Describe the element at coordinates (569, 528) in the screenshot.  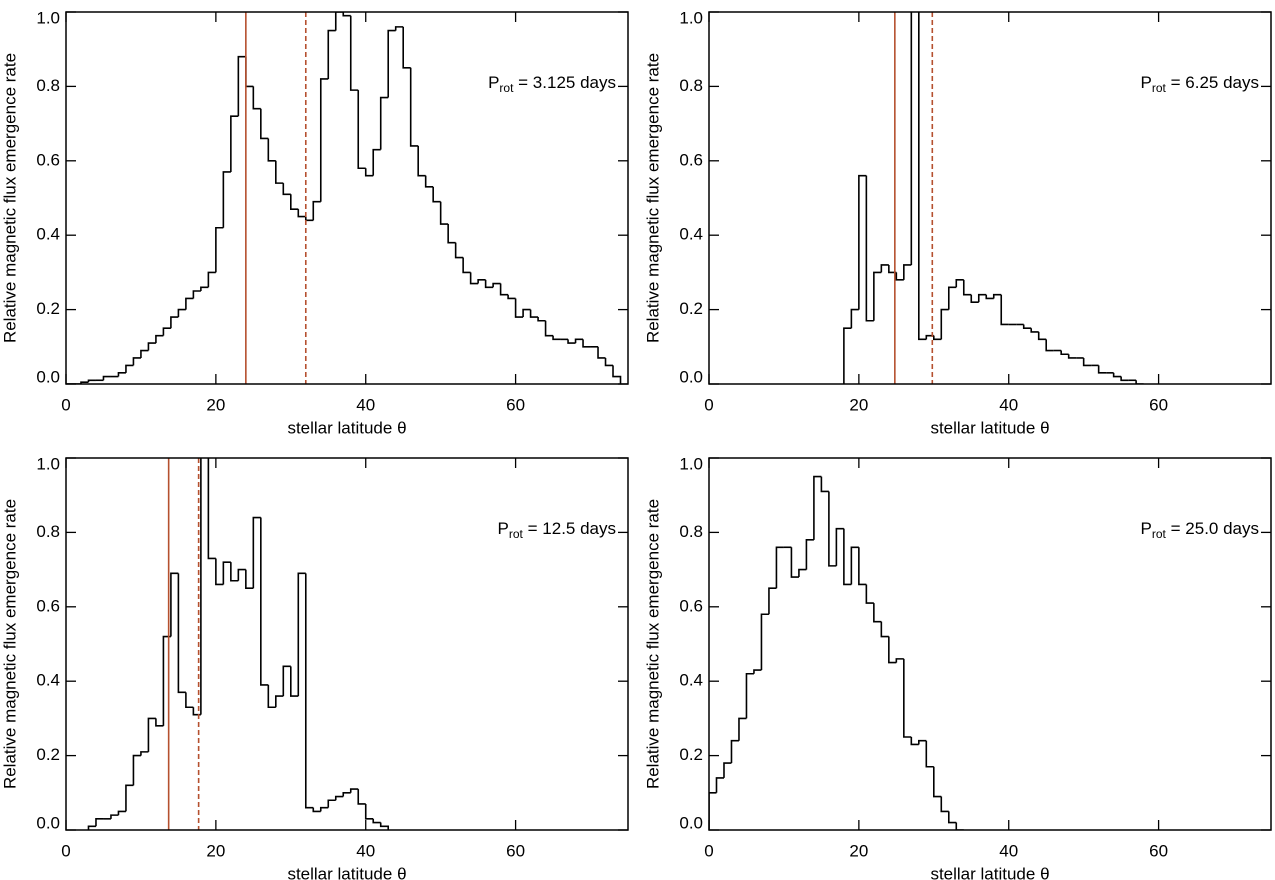
I see `annotation-text: = 12.5 days` at that location.